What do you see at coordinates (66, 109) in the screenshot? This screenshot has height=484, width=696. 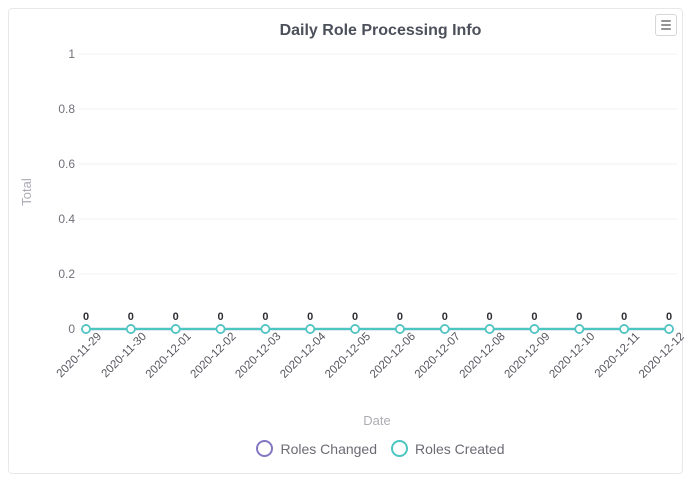 I see `y-axis-tick-label: 0.8` at bounding box center [66, 109].